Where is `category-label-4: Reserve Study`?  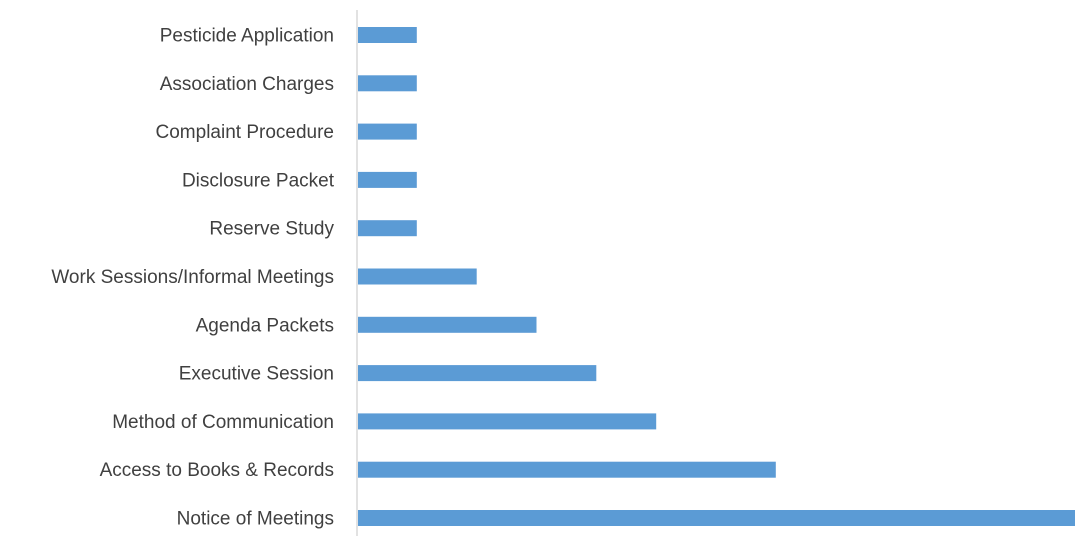
category-label-4: Reserve Study is located at coordinates (271, 229).